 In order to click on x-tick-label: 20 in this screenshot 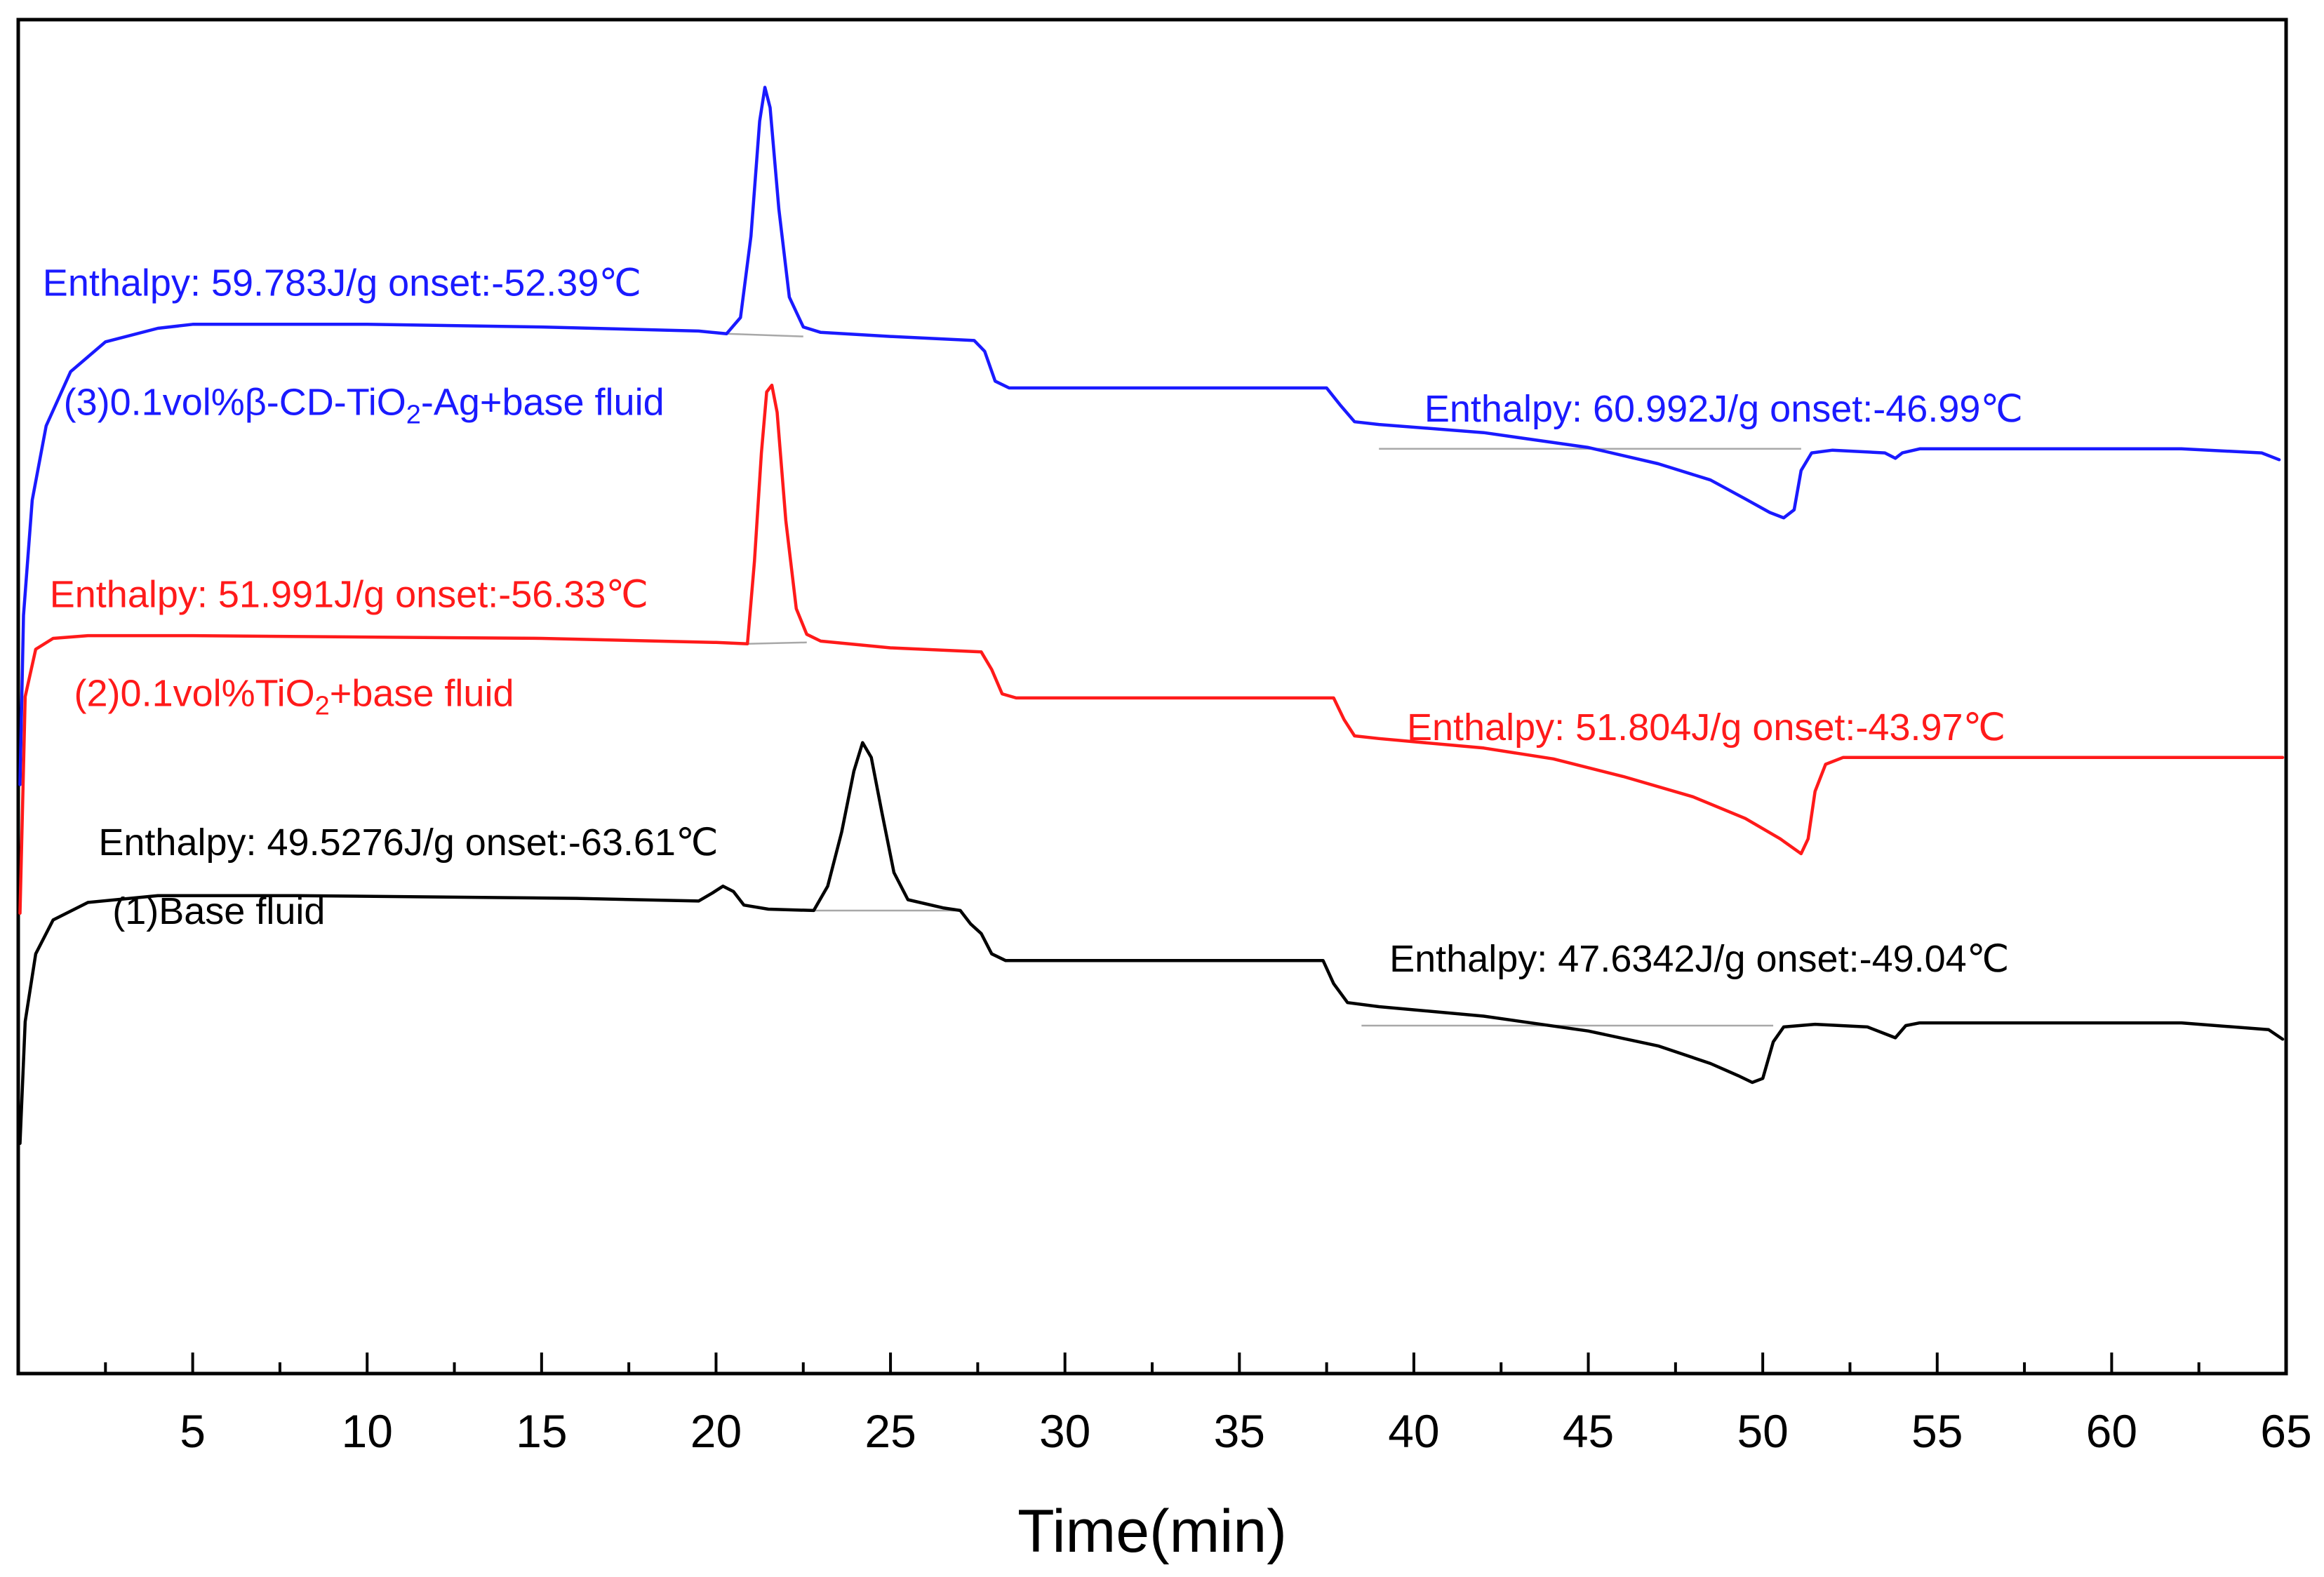, I will do `click(716, 1431)`.